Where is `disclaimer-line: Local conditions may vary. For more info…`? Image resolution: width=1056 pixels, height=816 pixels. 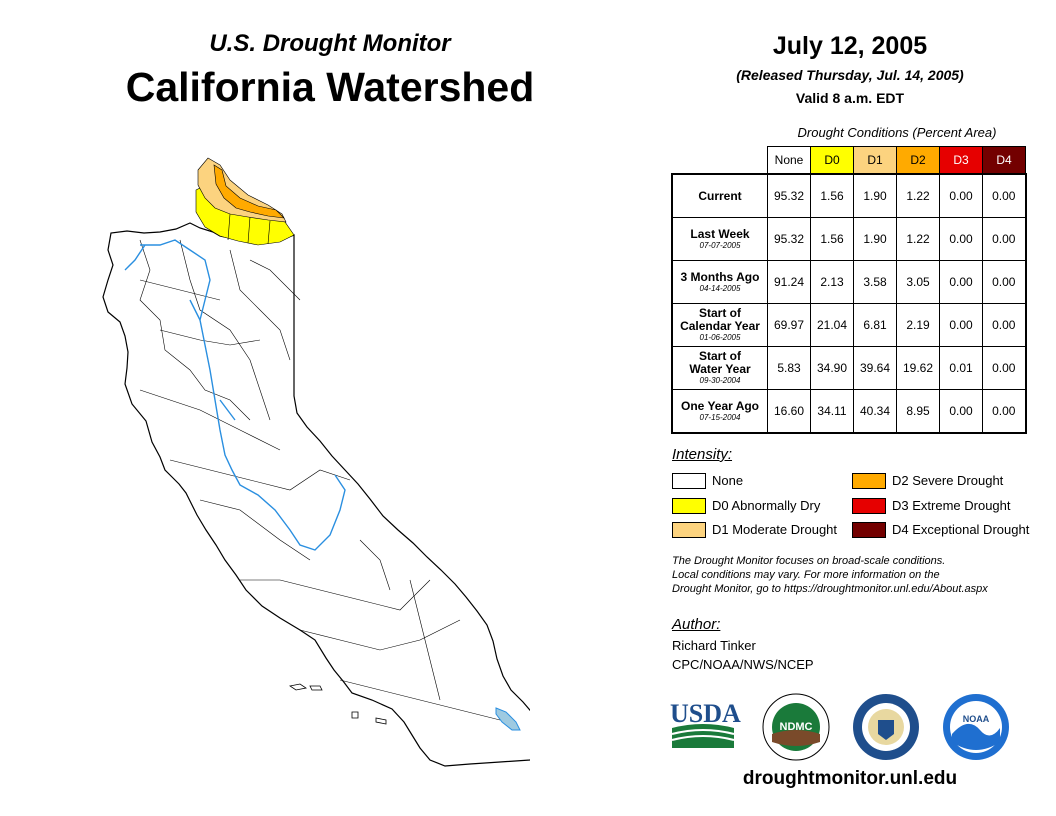 disclaimer-line: Local conditions may vary. For more info… is located at coordinates (806, 575).